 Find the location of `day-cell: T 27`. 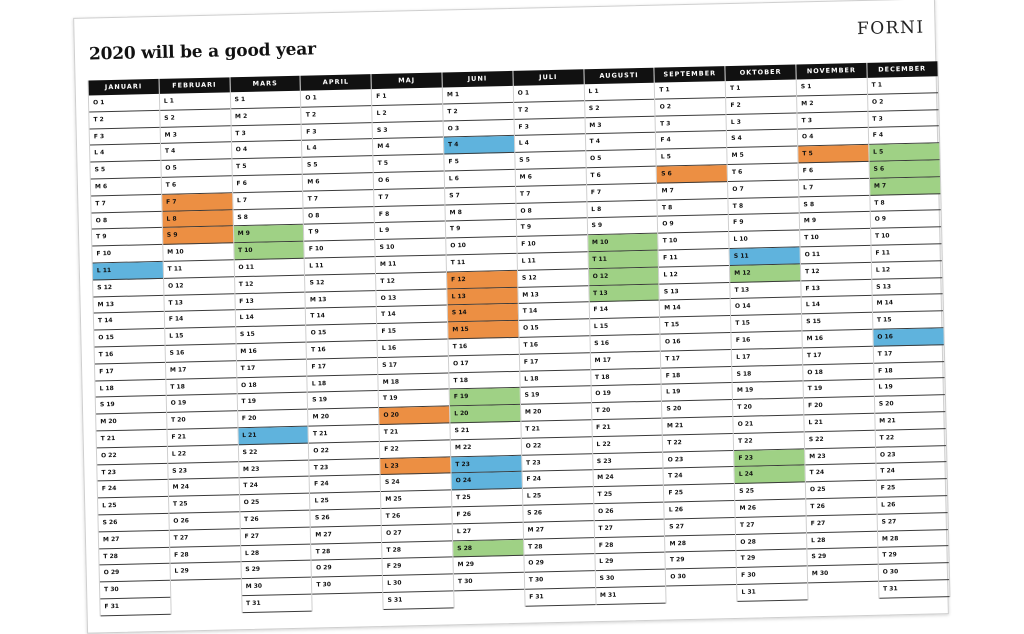

day-cell: T 27 is located at coordinates (204, 538).